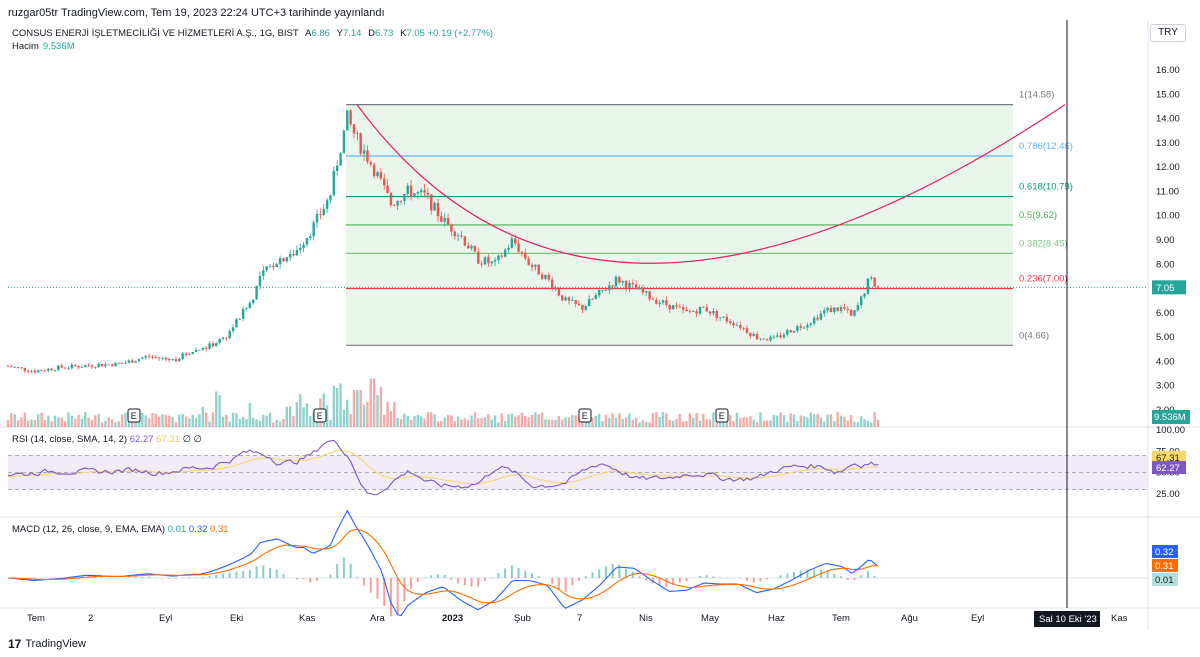 This screenshot has height=657, width=1200. What do you see at coordinates (1165, 313) in the screenshot?
I see `price-tick-label: 6.00` at bounding box center [1165, 313].